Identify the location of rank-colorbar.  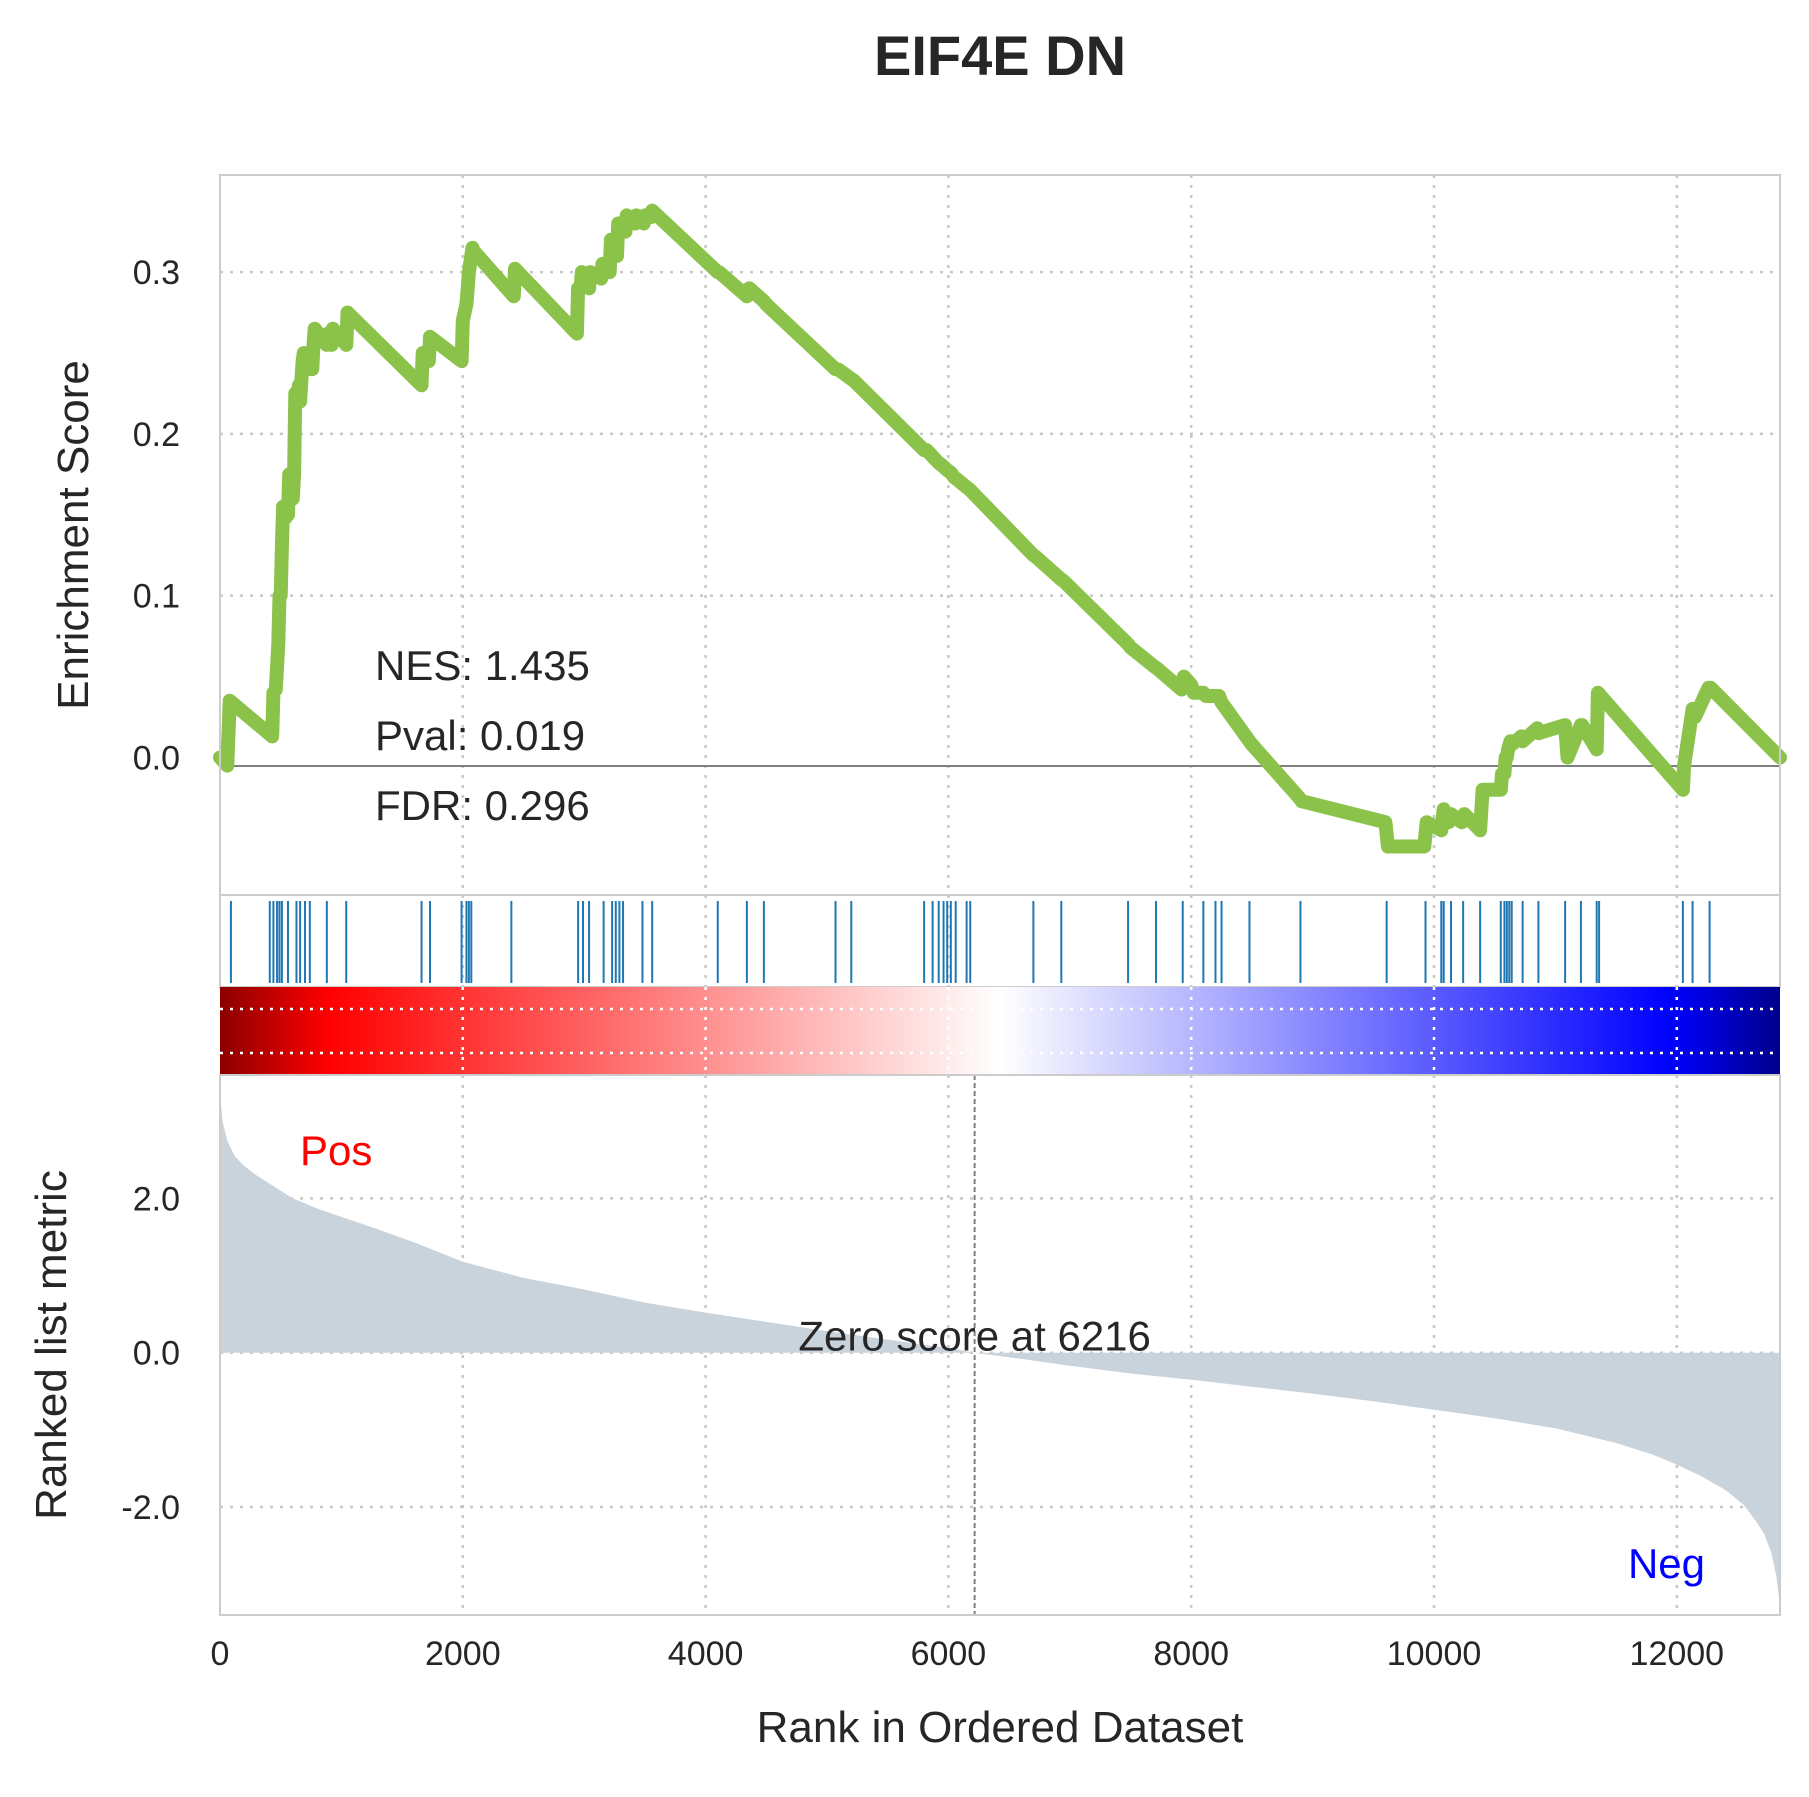
(1000, 1031).